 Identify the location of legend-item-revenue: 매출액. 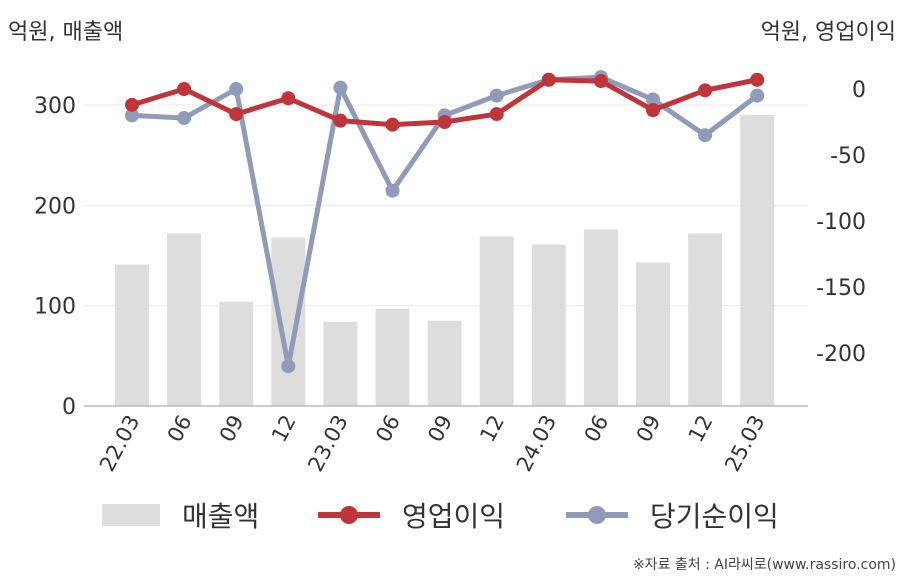
(180, 515).